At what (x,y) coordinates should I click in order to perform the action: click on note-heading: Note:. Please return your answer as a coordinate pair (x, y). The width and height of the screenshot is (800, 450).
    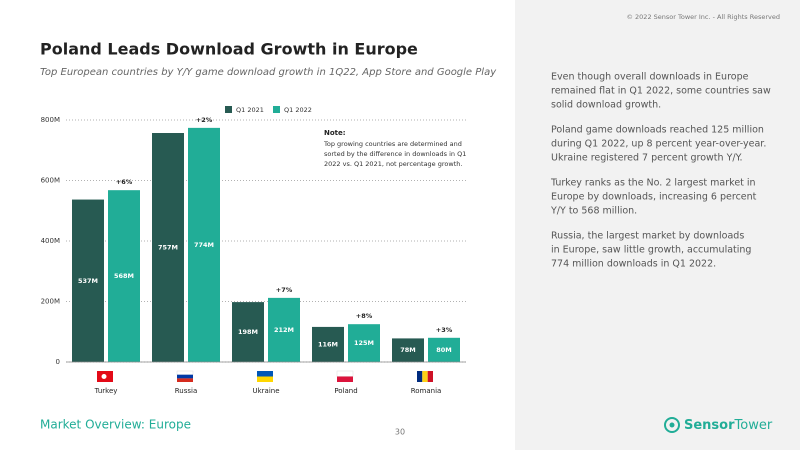
    Looking at the image, I should click on (335, 133).